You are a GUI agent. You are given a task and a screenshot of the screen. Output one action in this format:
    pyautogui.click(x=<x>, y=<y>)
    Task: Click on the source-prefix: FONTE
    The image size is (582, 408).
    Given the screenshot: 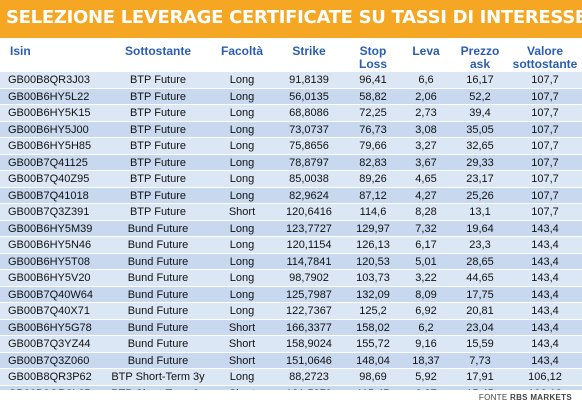 What is the action you would take?
    pyautogui.click(x=493, y=397)
    